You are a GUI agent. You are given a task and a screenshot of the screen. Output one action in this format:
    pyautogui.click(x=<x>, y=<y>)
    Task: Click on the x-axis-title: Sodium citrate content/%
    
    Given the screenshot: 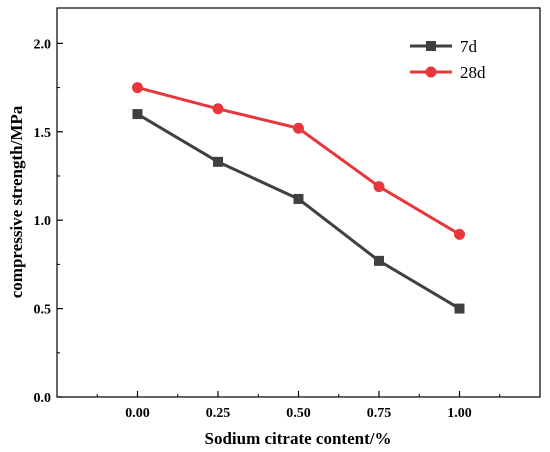 What is the action you would take?
    pyautogui.click(x=298, y=438)
    